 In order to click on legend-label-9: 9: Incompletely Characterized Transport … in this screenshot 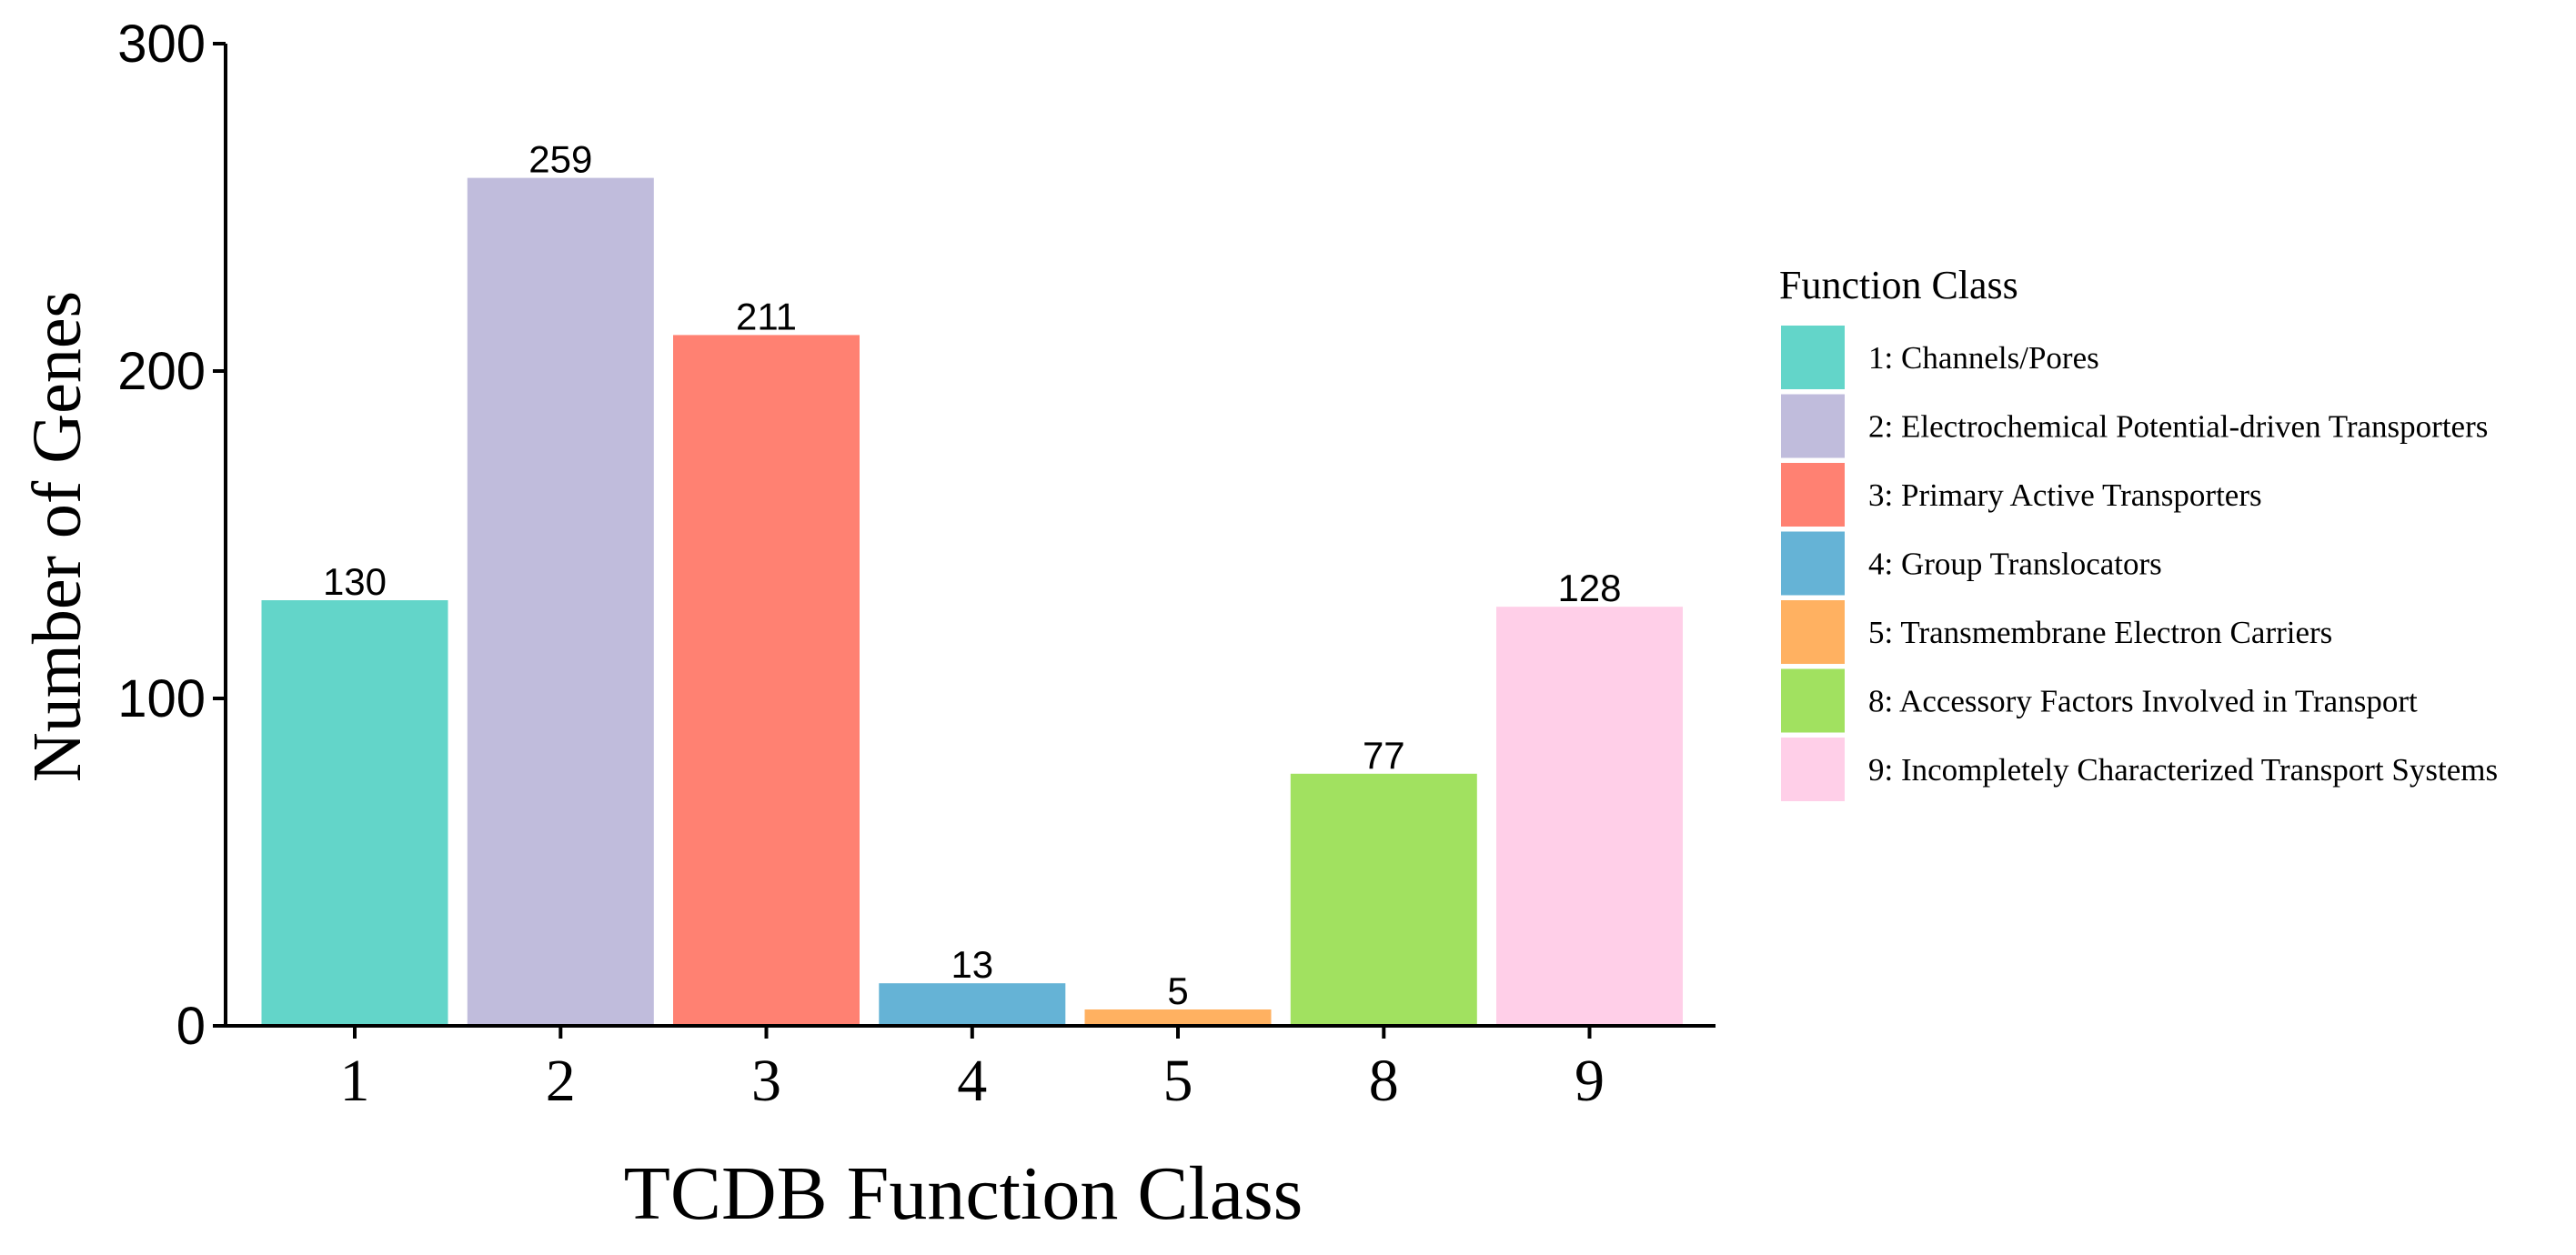, I will do `click(2183, 770)`.